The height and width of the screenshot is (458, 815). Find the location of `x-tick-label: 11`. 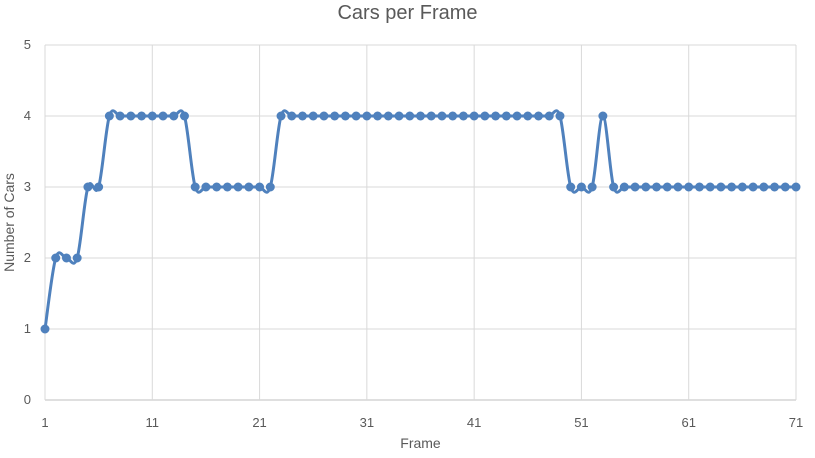

x-tick-label: 11 is located at coordinates (153, 422).